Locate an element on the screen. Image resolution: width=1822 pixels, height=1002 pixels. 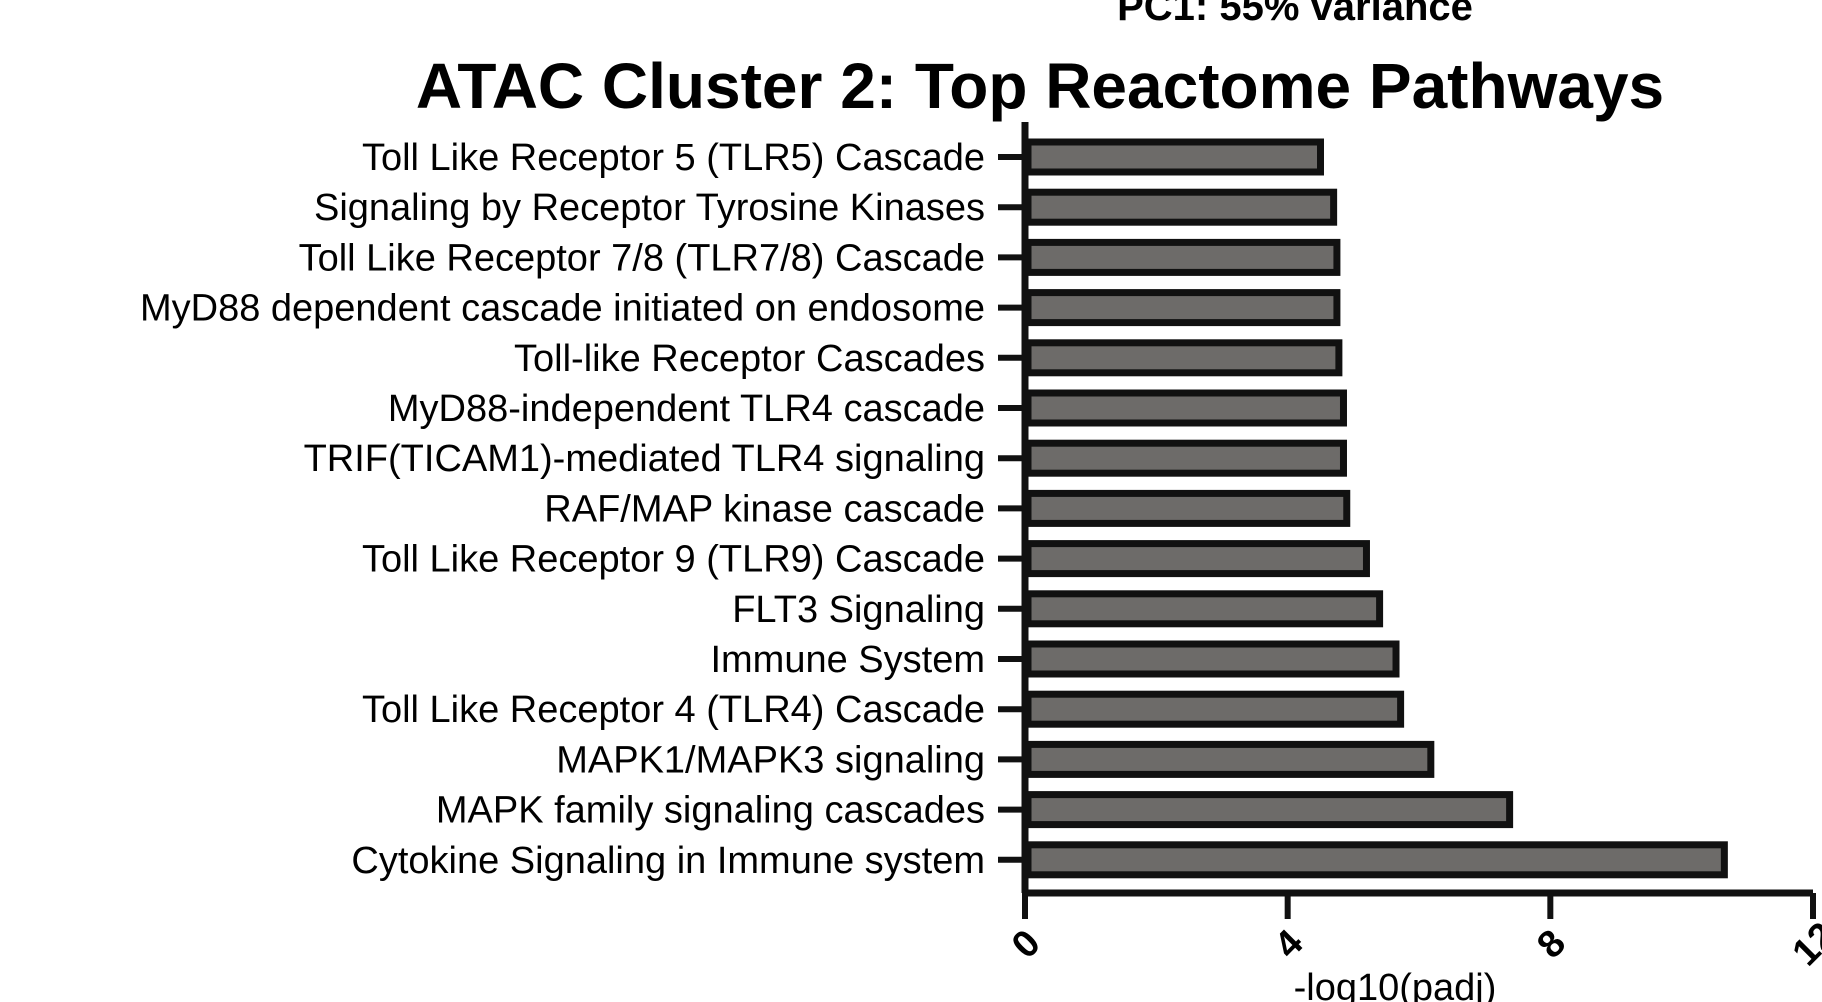
category-label: MAPK1/MAPK3 signaling is located at coordinates (770, 760).